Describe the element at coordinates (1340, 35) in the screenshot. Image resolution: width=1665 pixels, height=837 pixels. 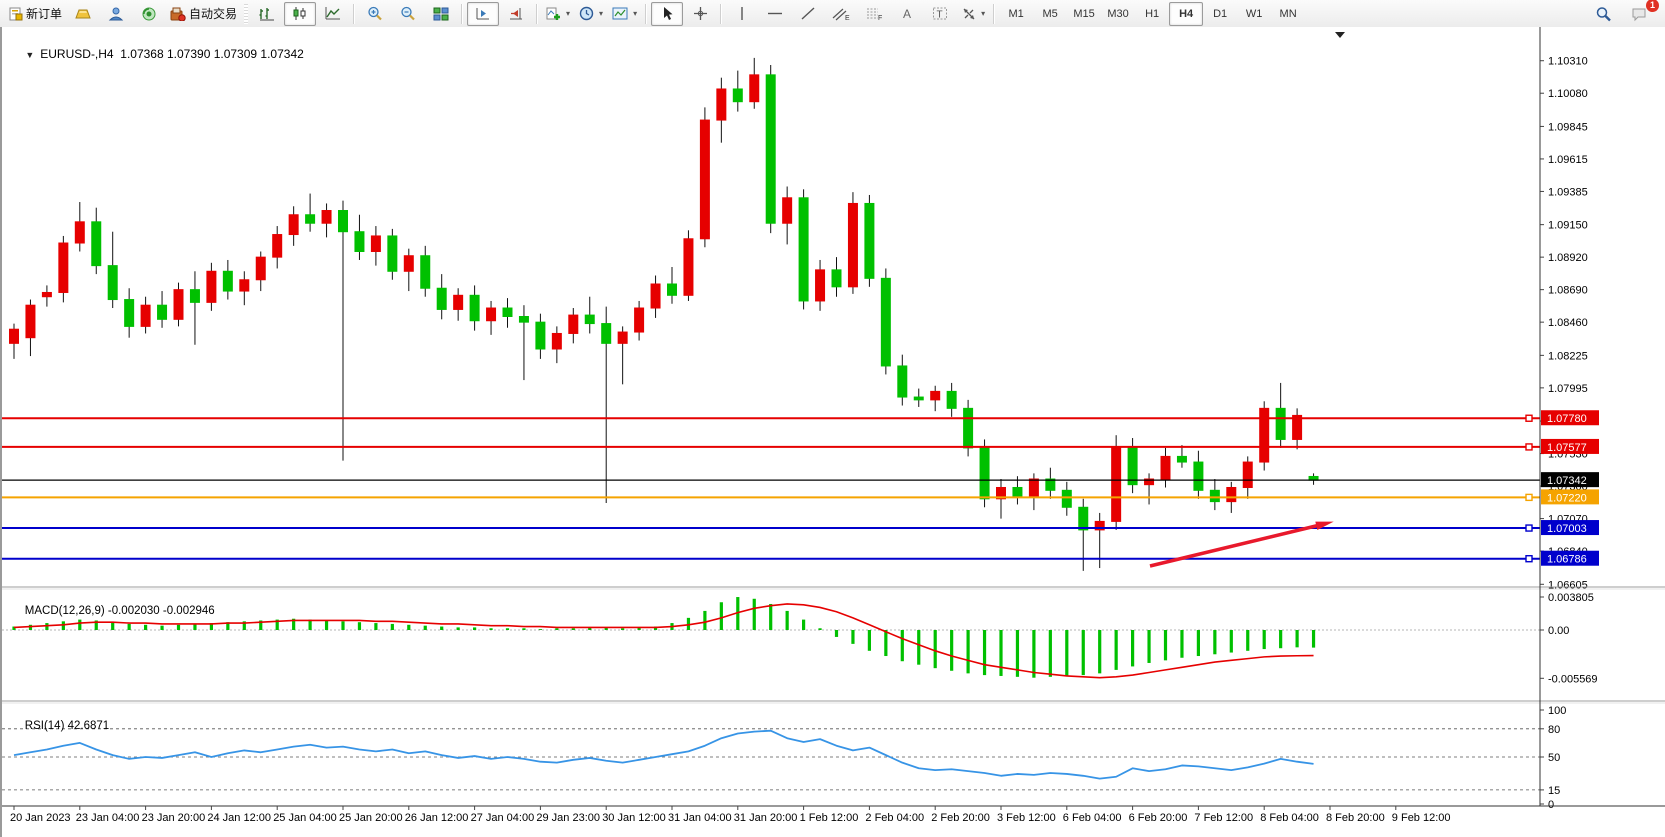
I see `chart-shift-marker` at that location.